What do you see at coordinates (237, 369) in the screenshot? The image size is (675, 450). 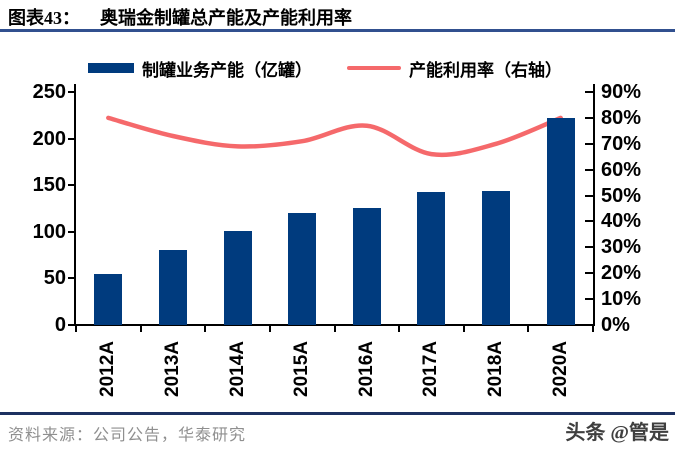 I see `x-axis-category-label: 2014A` at bounding box center [237, 369].